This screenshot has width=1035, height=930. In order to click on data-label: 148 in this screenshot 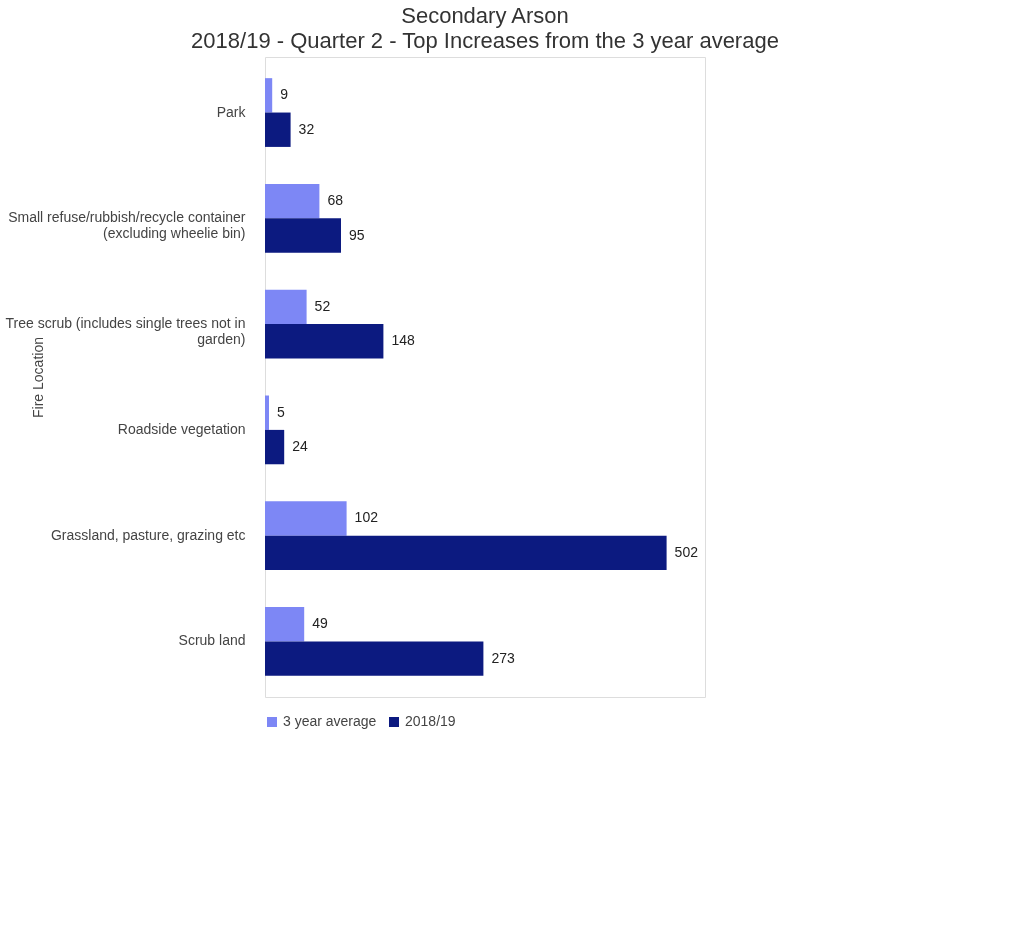, I will do `click(403, 340)`.